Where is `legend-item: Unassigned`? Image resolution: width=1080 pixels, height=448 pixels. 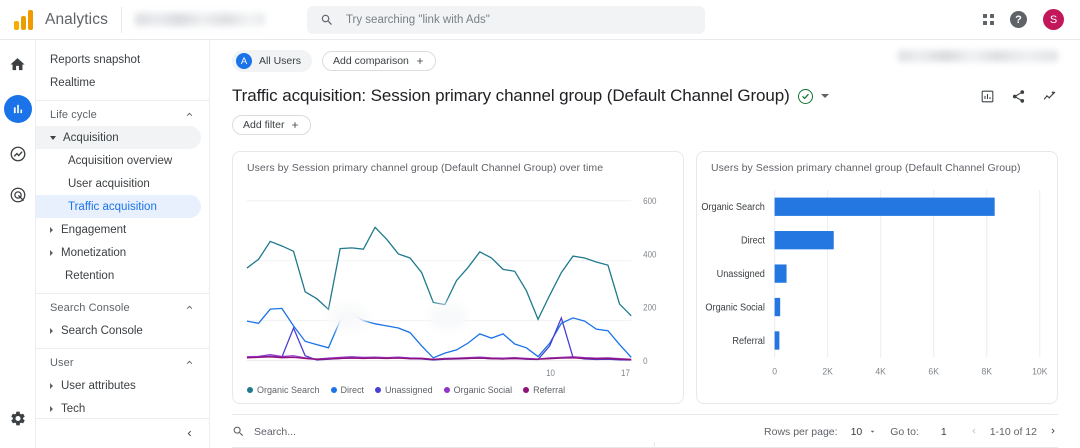 legend-item: Unassigned is located at coordinates (404, 390).